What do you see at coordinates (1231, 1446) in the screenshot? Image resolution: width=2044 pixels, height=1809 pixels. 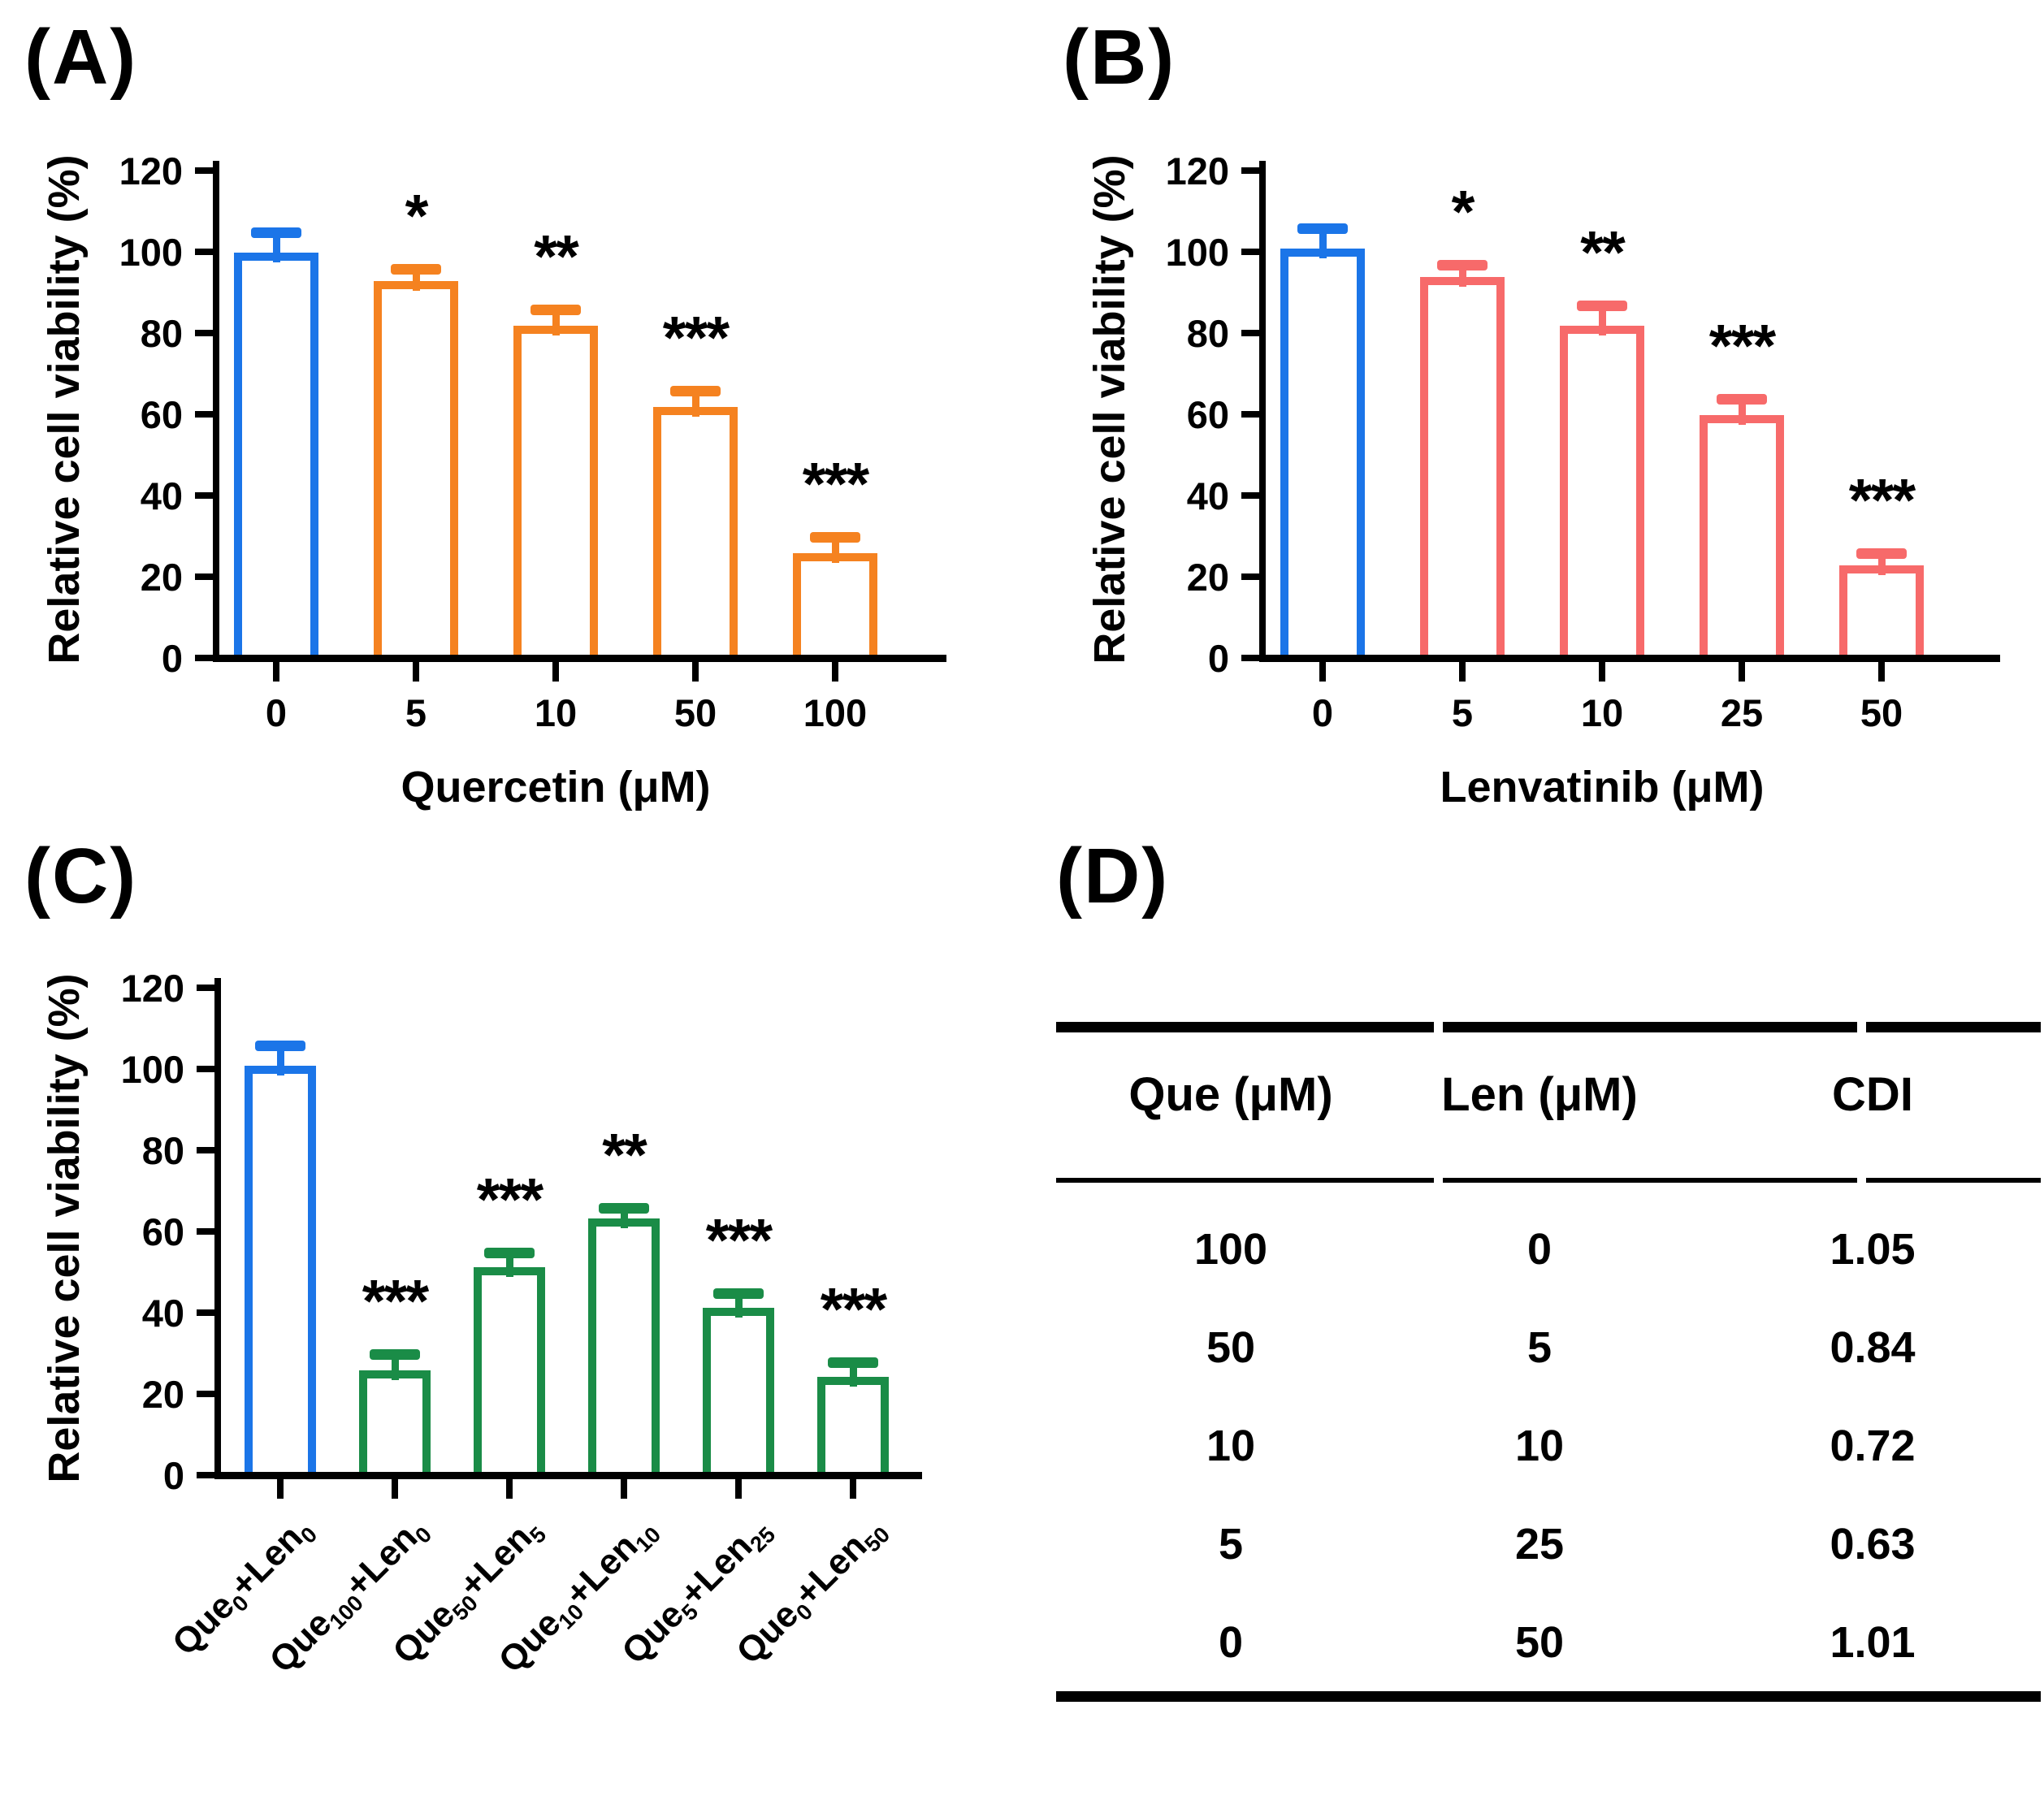 I see `table-cell: 10` at bounding box center [1231, 1446].